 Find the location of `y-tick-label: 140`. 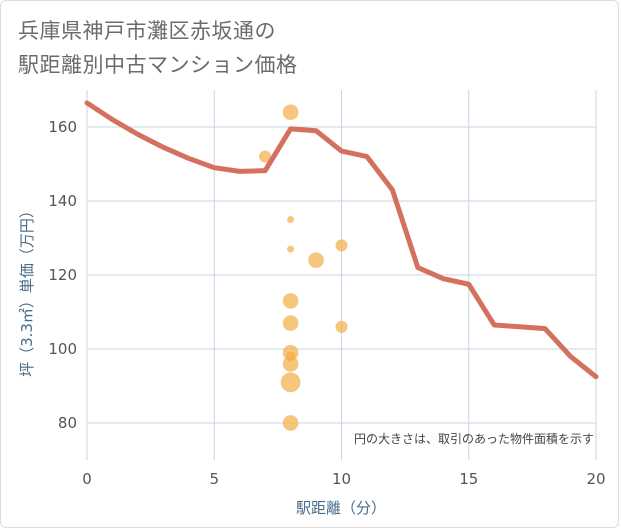

y-tick-label: 140 is located at coordinates (62, 201).